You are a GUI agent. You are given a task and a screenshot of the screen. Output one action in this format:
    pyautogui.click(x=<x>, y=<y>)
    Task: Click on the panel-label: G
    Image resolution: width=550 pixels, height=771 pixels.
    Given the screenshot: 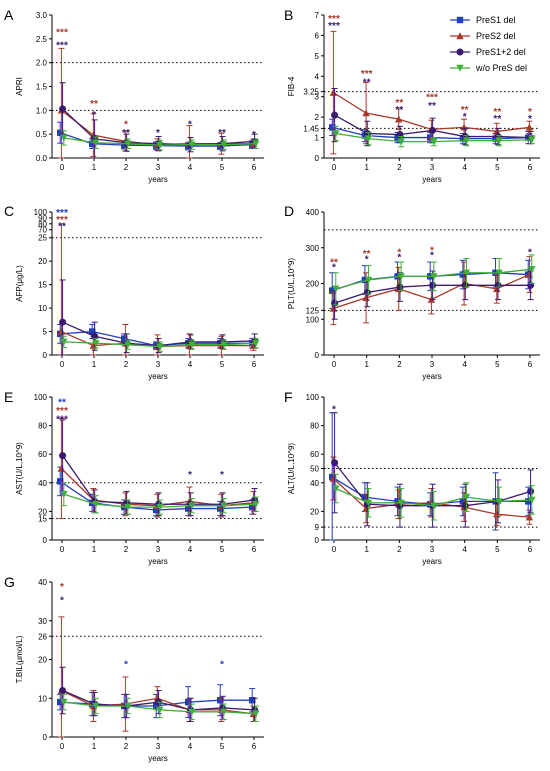 What is the action you would take?
    pyautogui.click(x=9, y=582)
    